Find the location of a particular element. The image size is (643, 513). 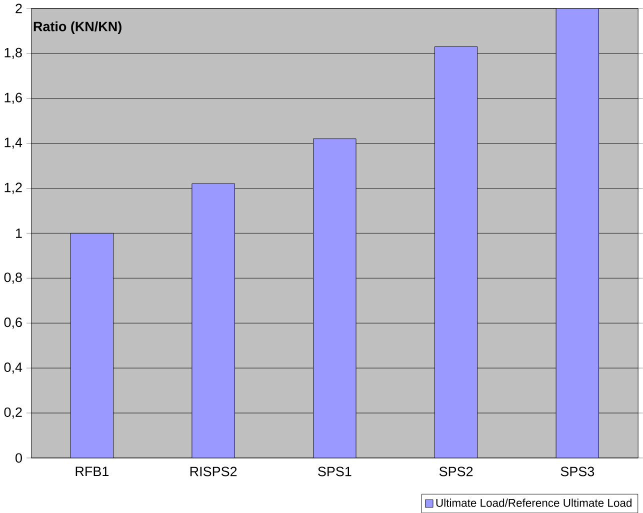

x-tick-label: SPS3 is located at coordinates (577, 471).